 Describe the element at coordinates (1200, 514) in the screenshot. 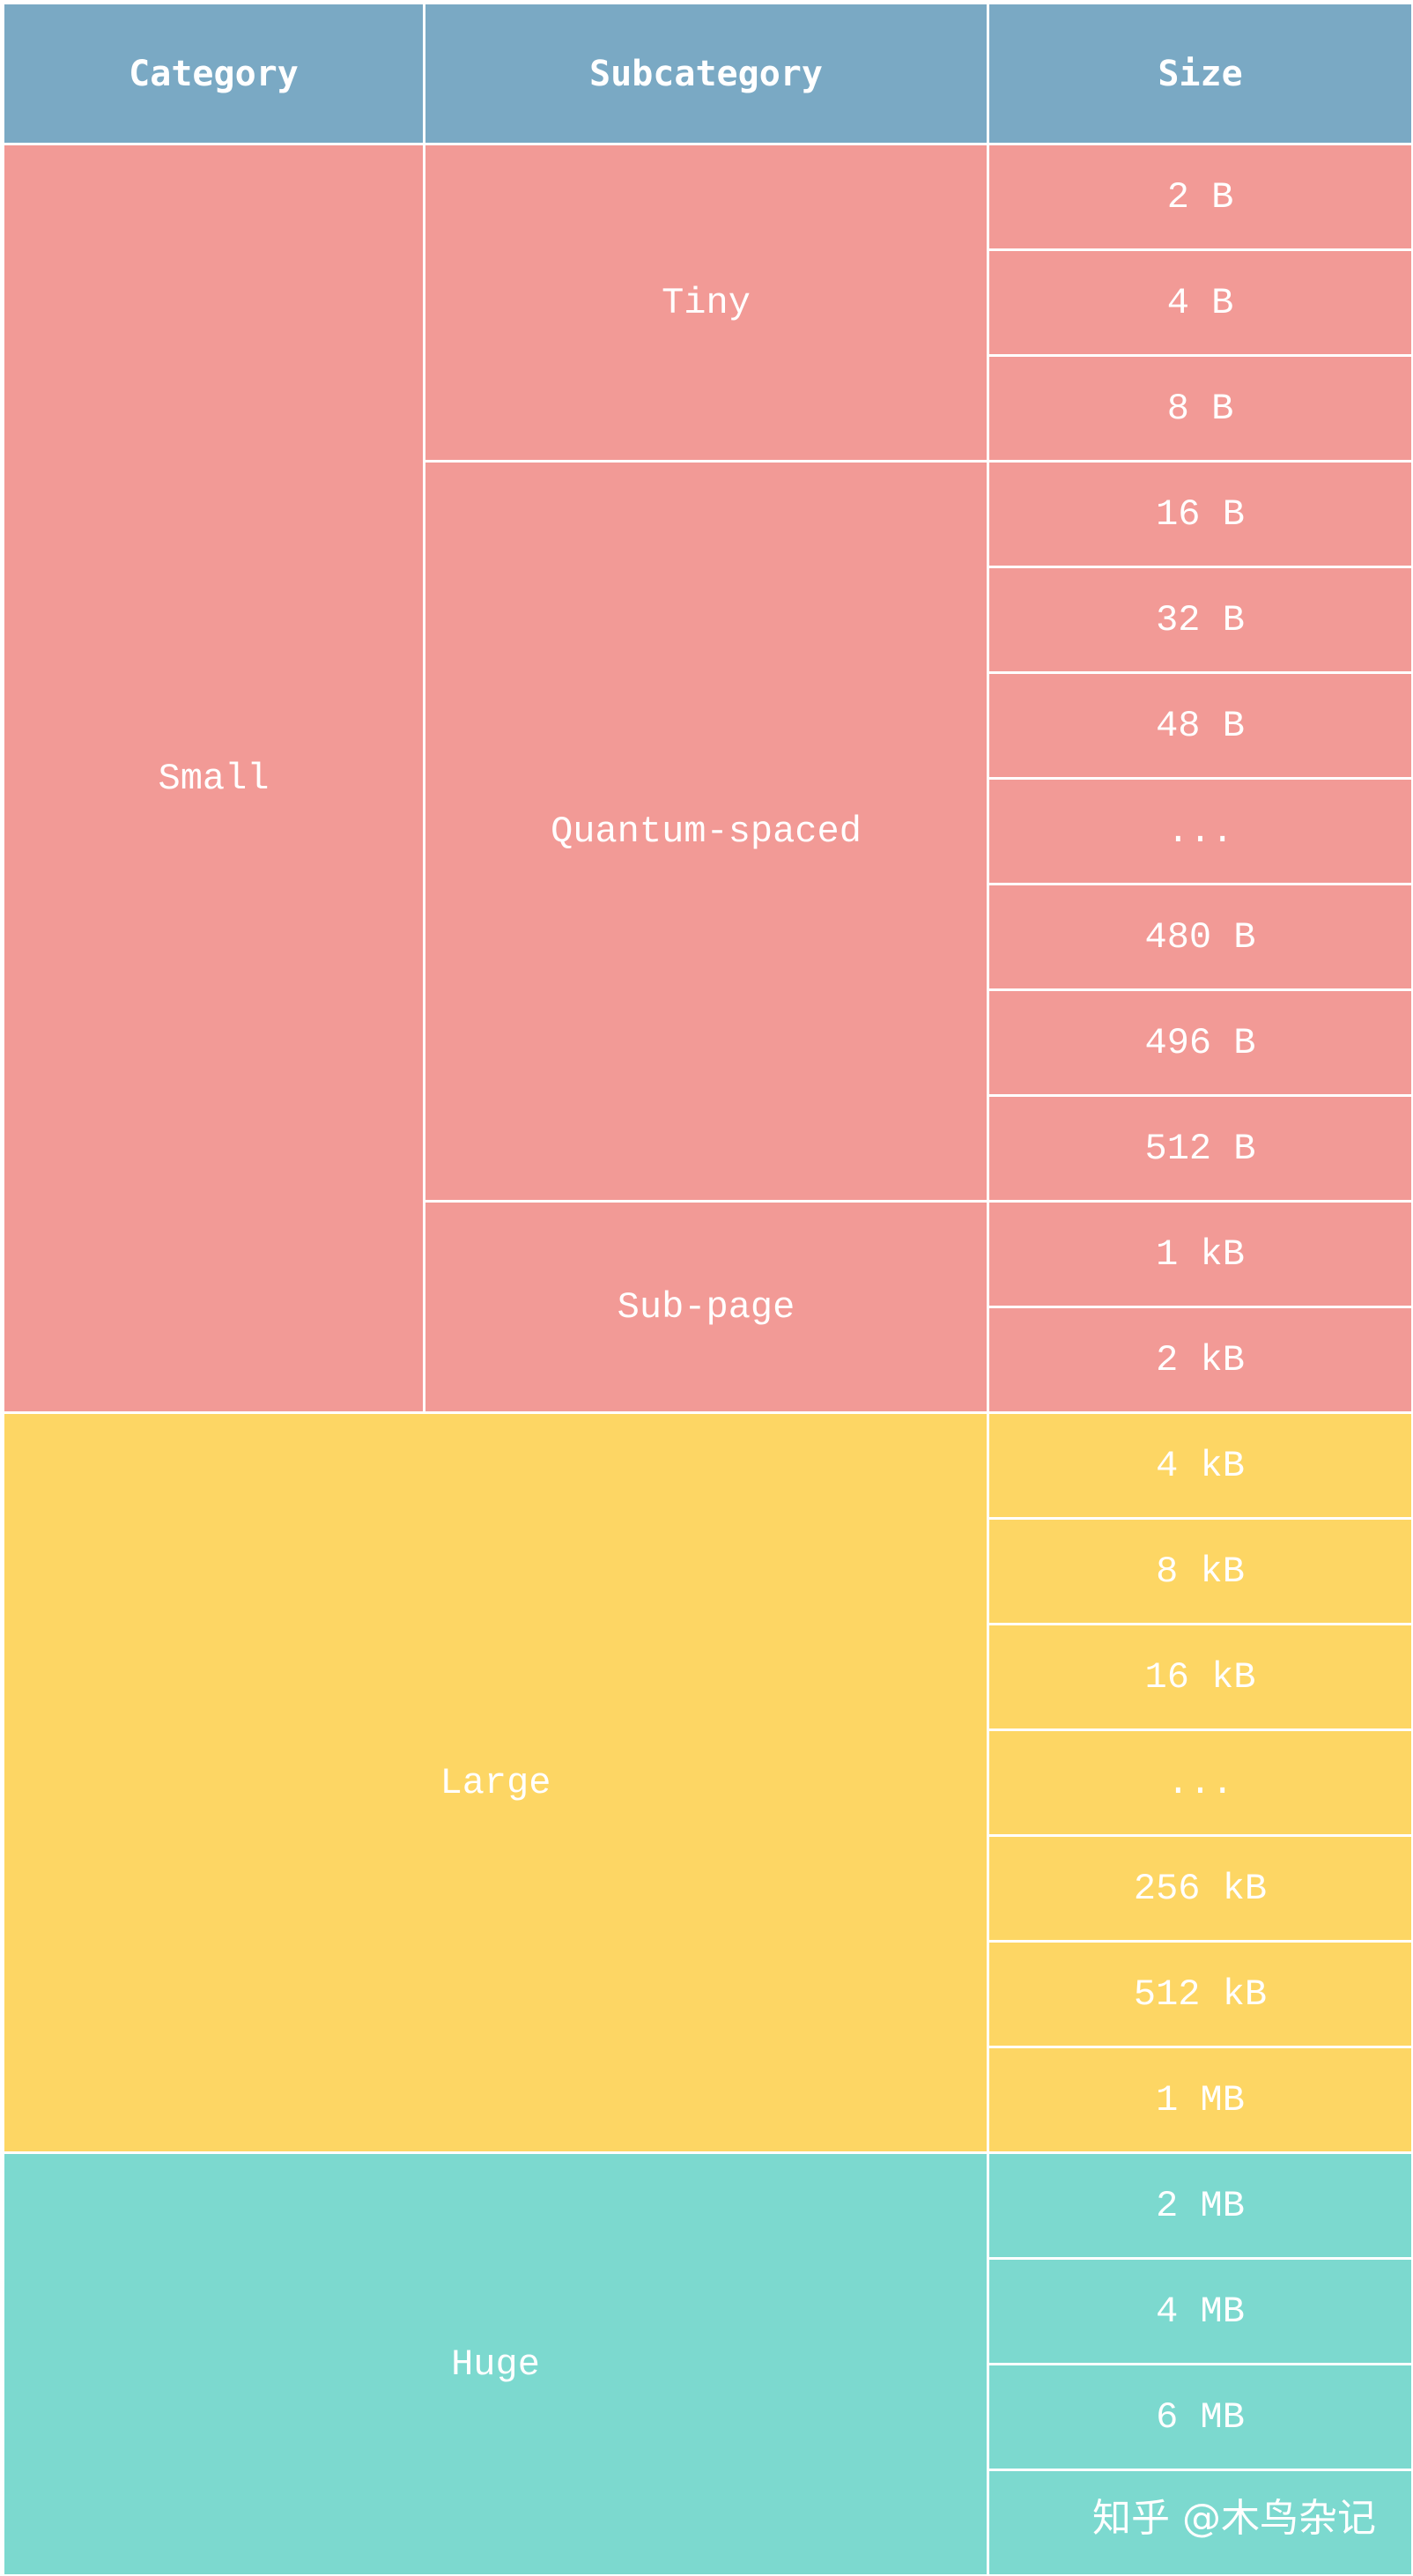

I see `size-cell: 16 B` at that location.